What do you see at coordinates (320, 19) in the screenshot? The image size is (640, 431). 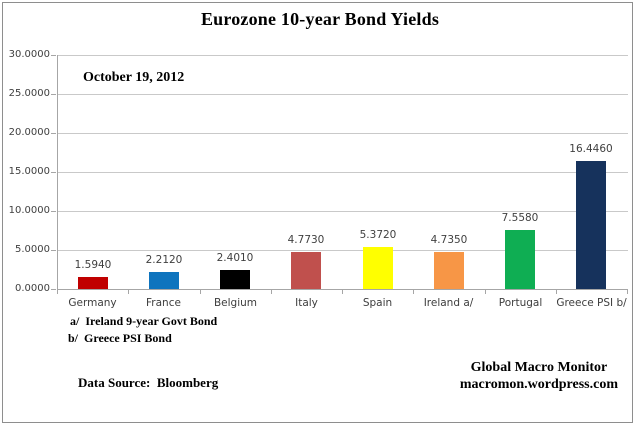 I see `chart-title: Eurozone 10-year Bond Yields` at bounding box center [320, 19].